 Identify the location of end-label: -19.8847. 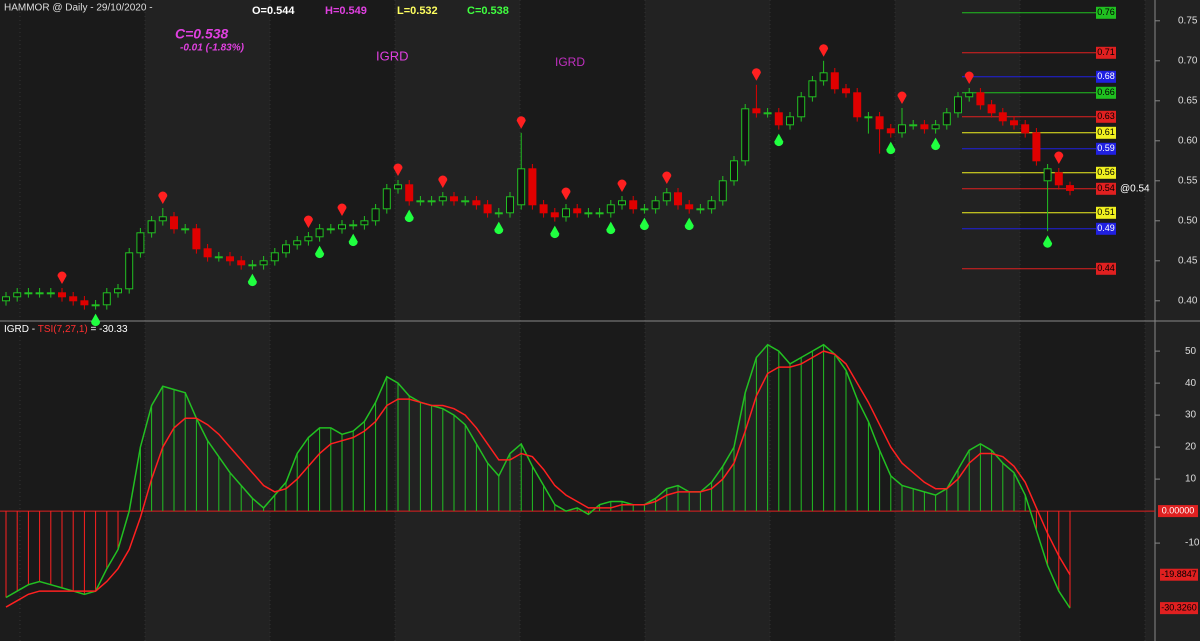
(1179, 574).